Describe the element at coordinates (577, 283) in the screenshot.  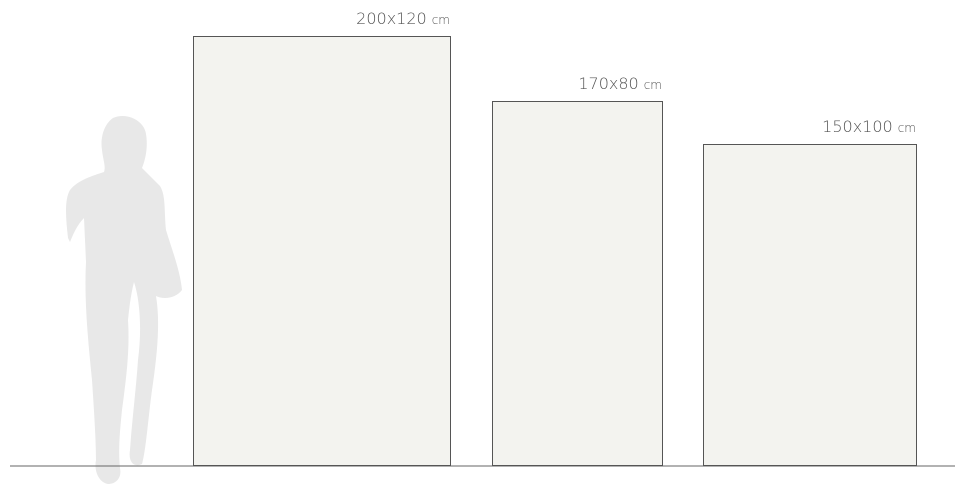
I see `panel-tall` at that location.